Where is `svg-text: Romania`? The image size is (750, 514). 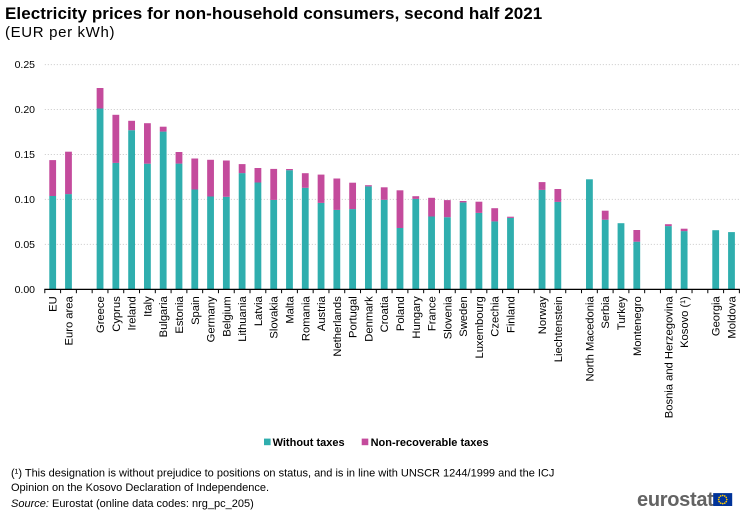 svg-text: Romania is located at coordinates (306, 319).